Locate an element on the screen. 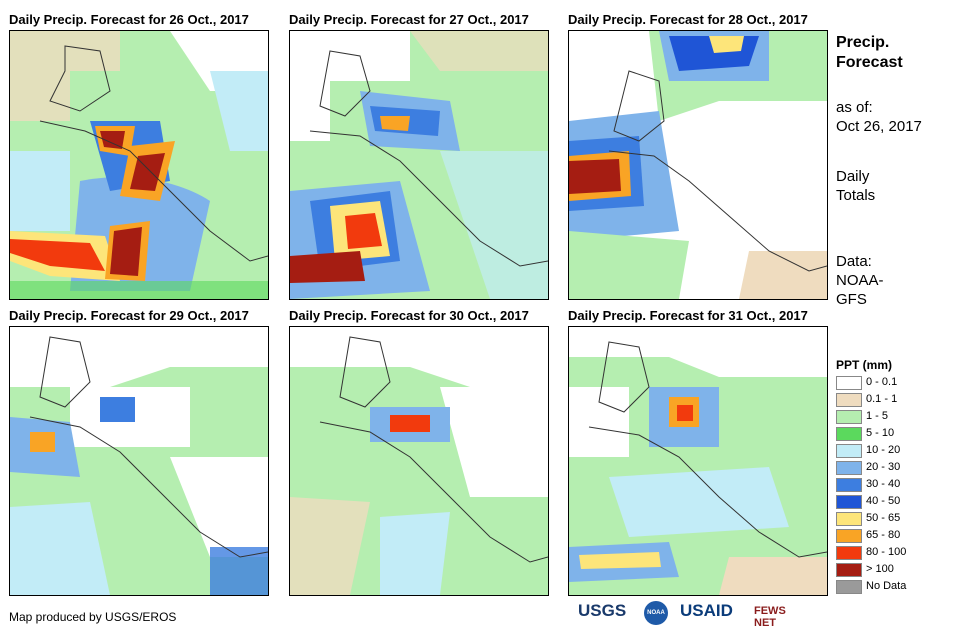 The image size is (970, 635). legend-label: 20 - 30 is located at coordinates (883, 467).